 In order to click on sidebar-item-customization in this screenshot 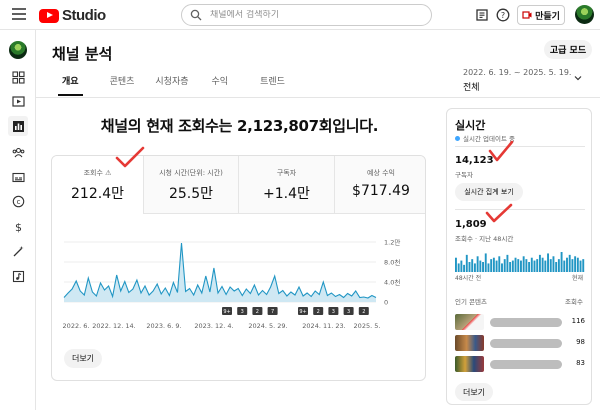, I will do `click(18, 251)`.